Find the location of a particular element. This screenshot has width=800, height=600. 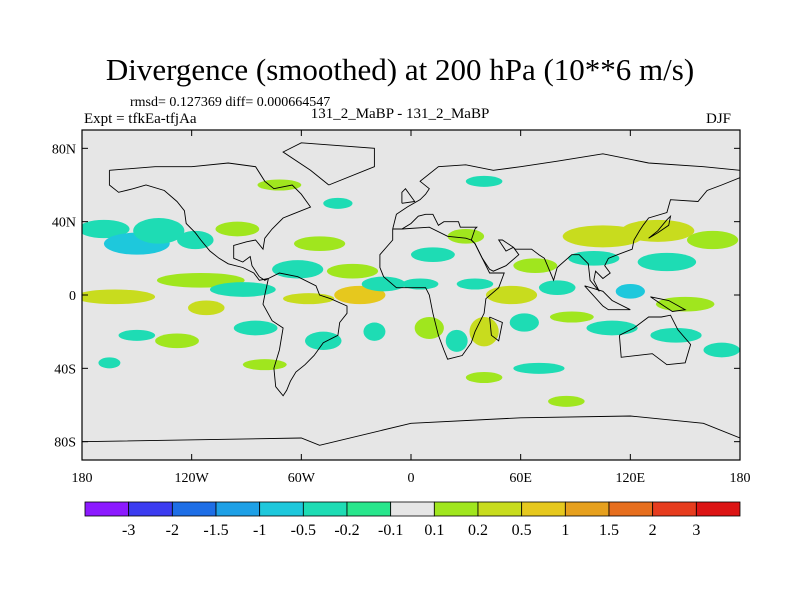

x-tick-label: 60E is located at coordinates (520, 478).